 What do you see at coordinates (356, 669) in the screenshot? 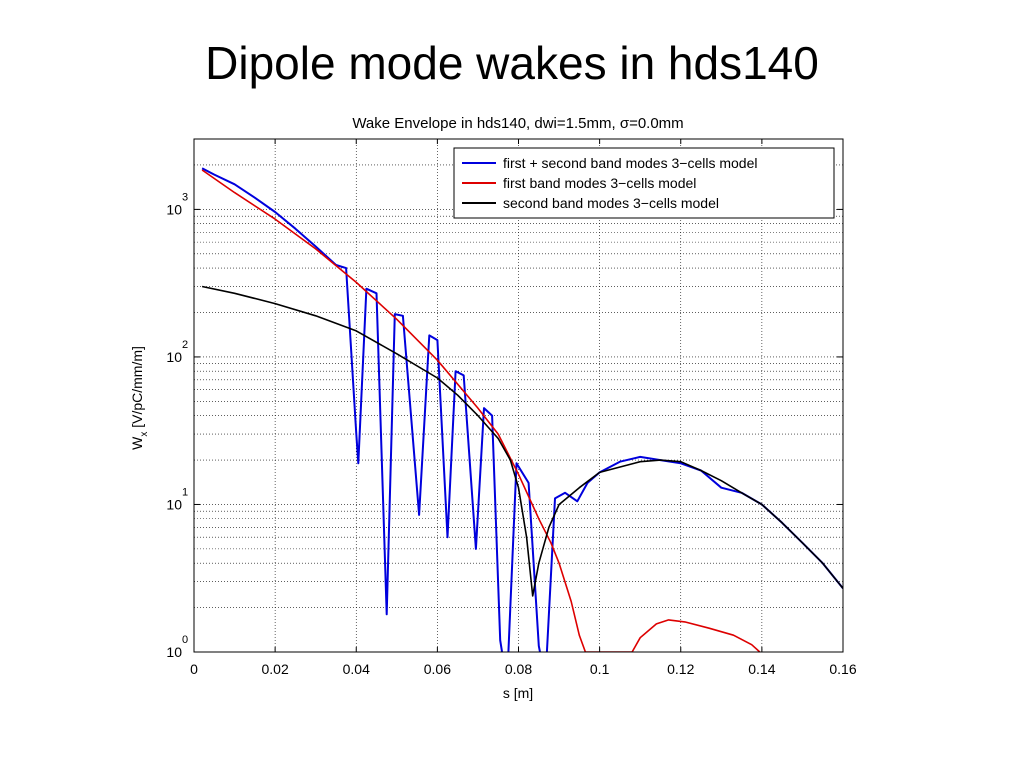
I see `x-tick-label: 0.04` at bounding box center [356, 669].